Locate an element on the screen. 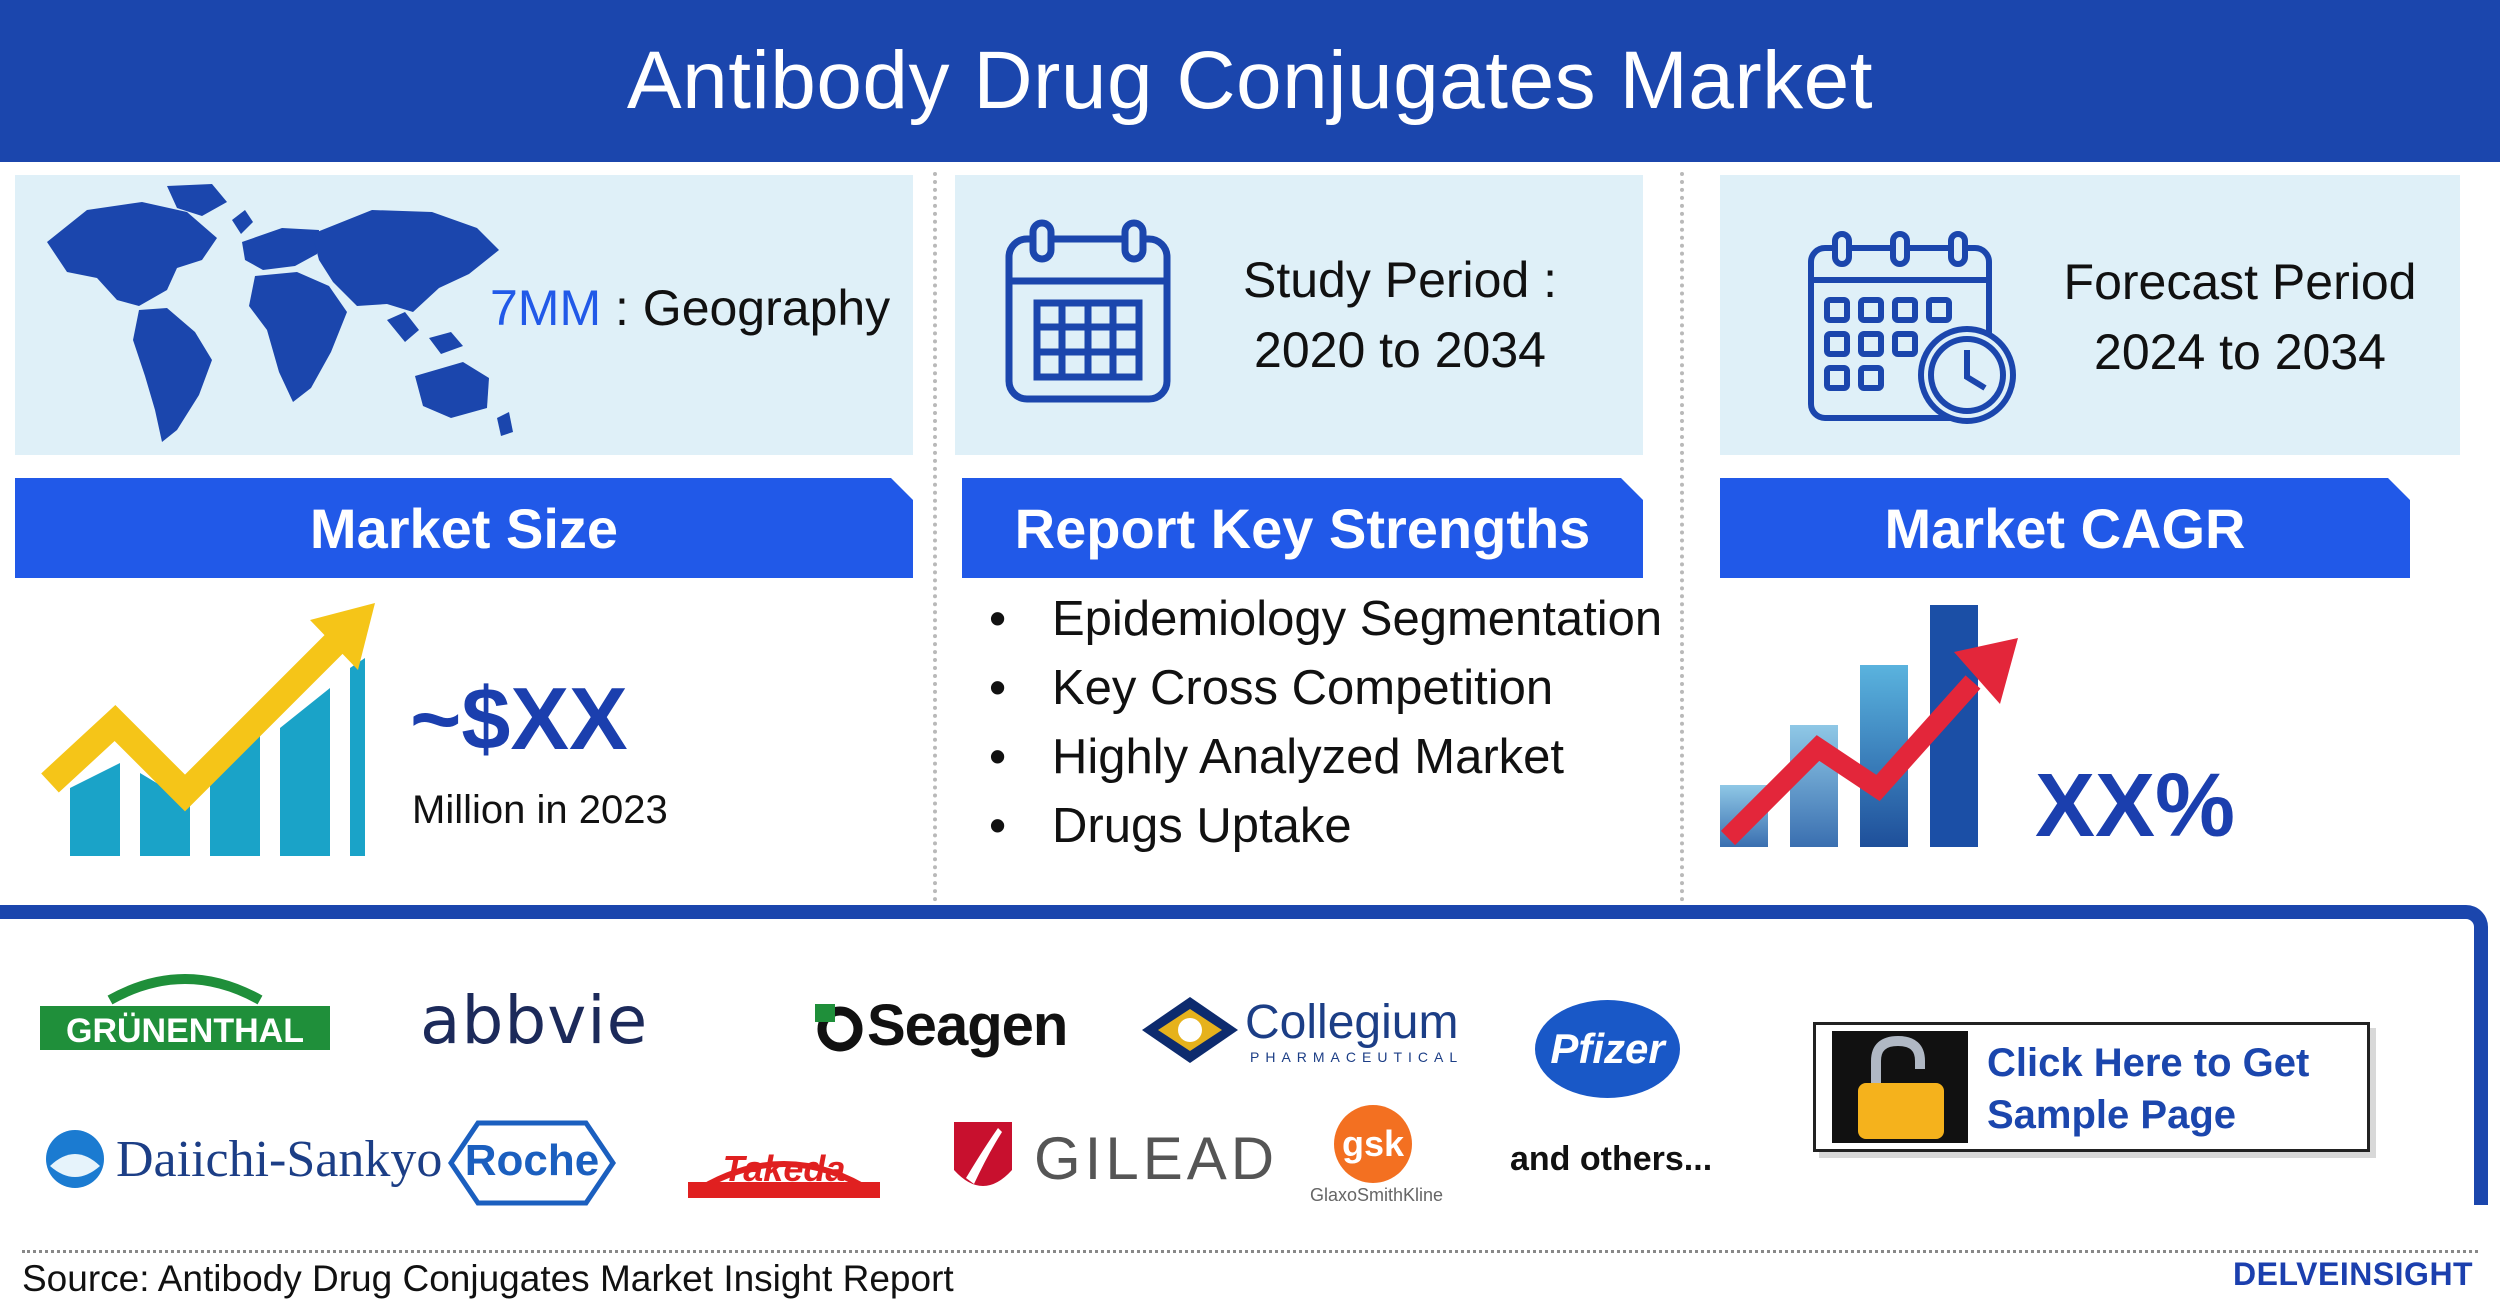 The width and height of the screenshot is (2500, 1312). market-size-note: Million in 2023 is located at coordinates (540, 810).